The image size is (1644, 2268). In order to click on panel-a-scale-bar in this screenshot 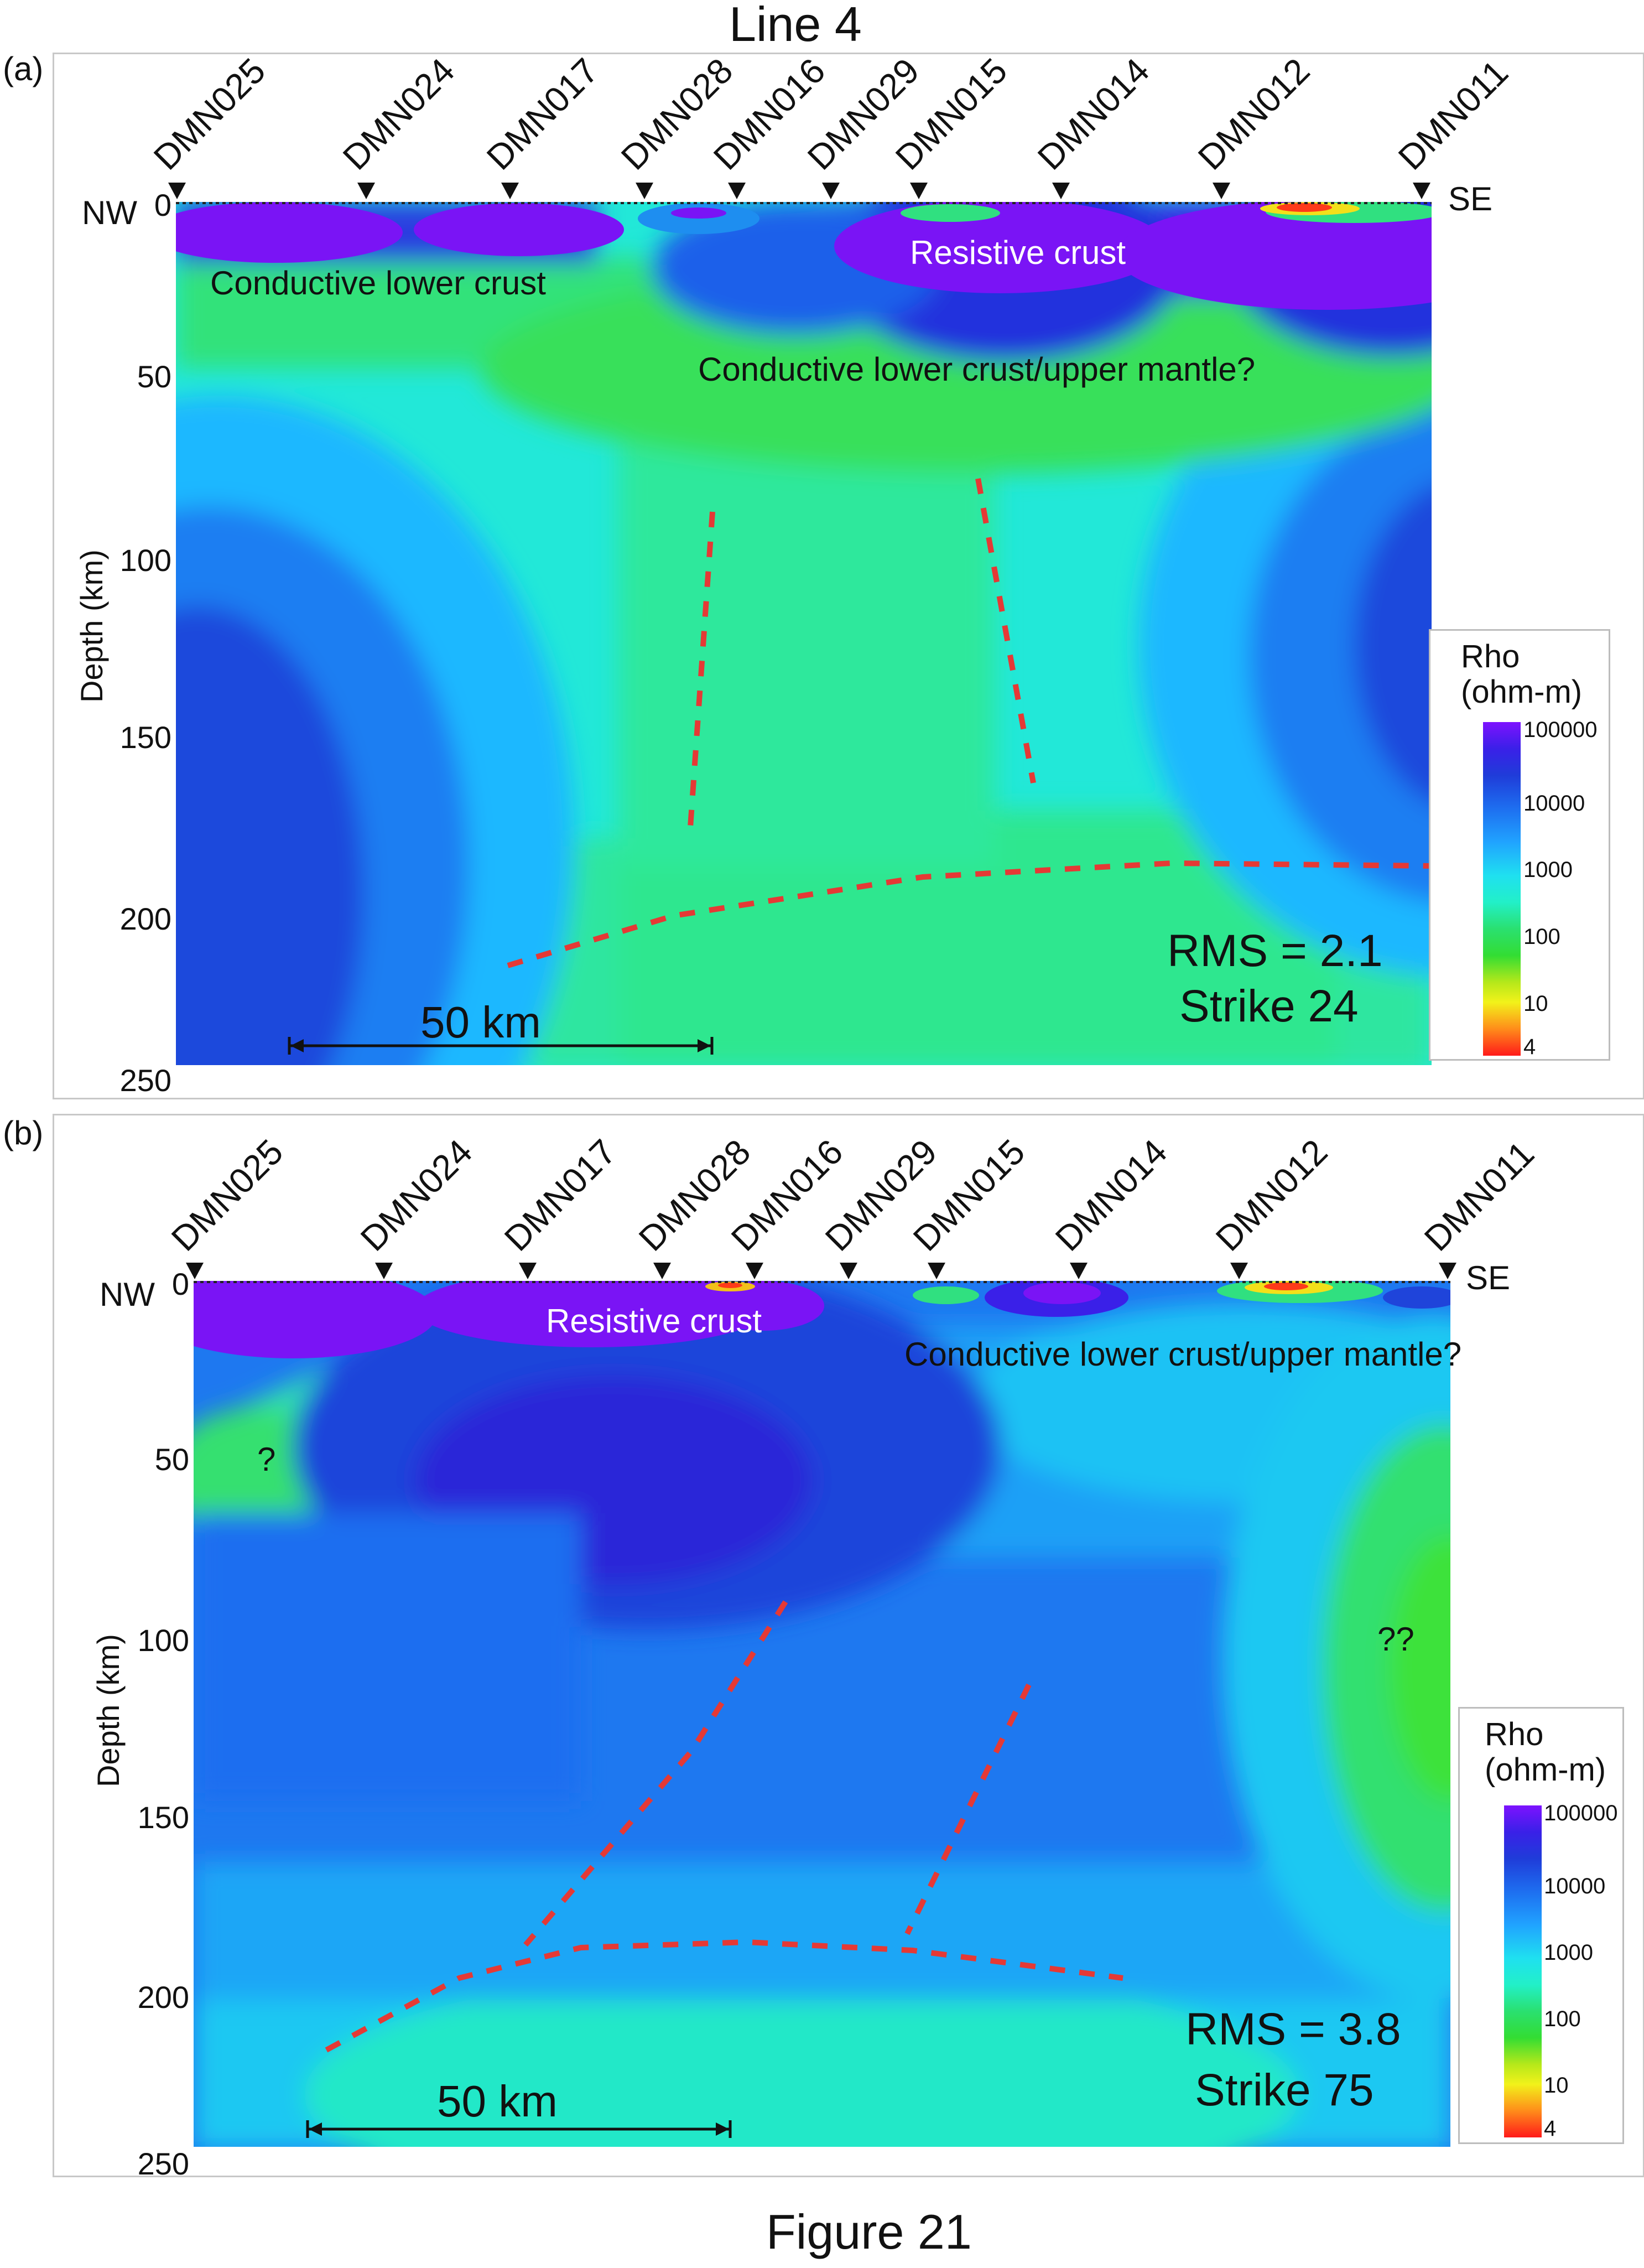, I will do `click(501, 1046)`.